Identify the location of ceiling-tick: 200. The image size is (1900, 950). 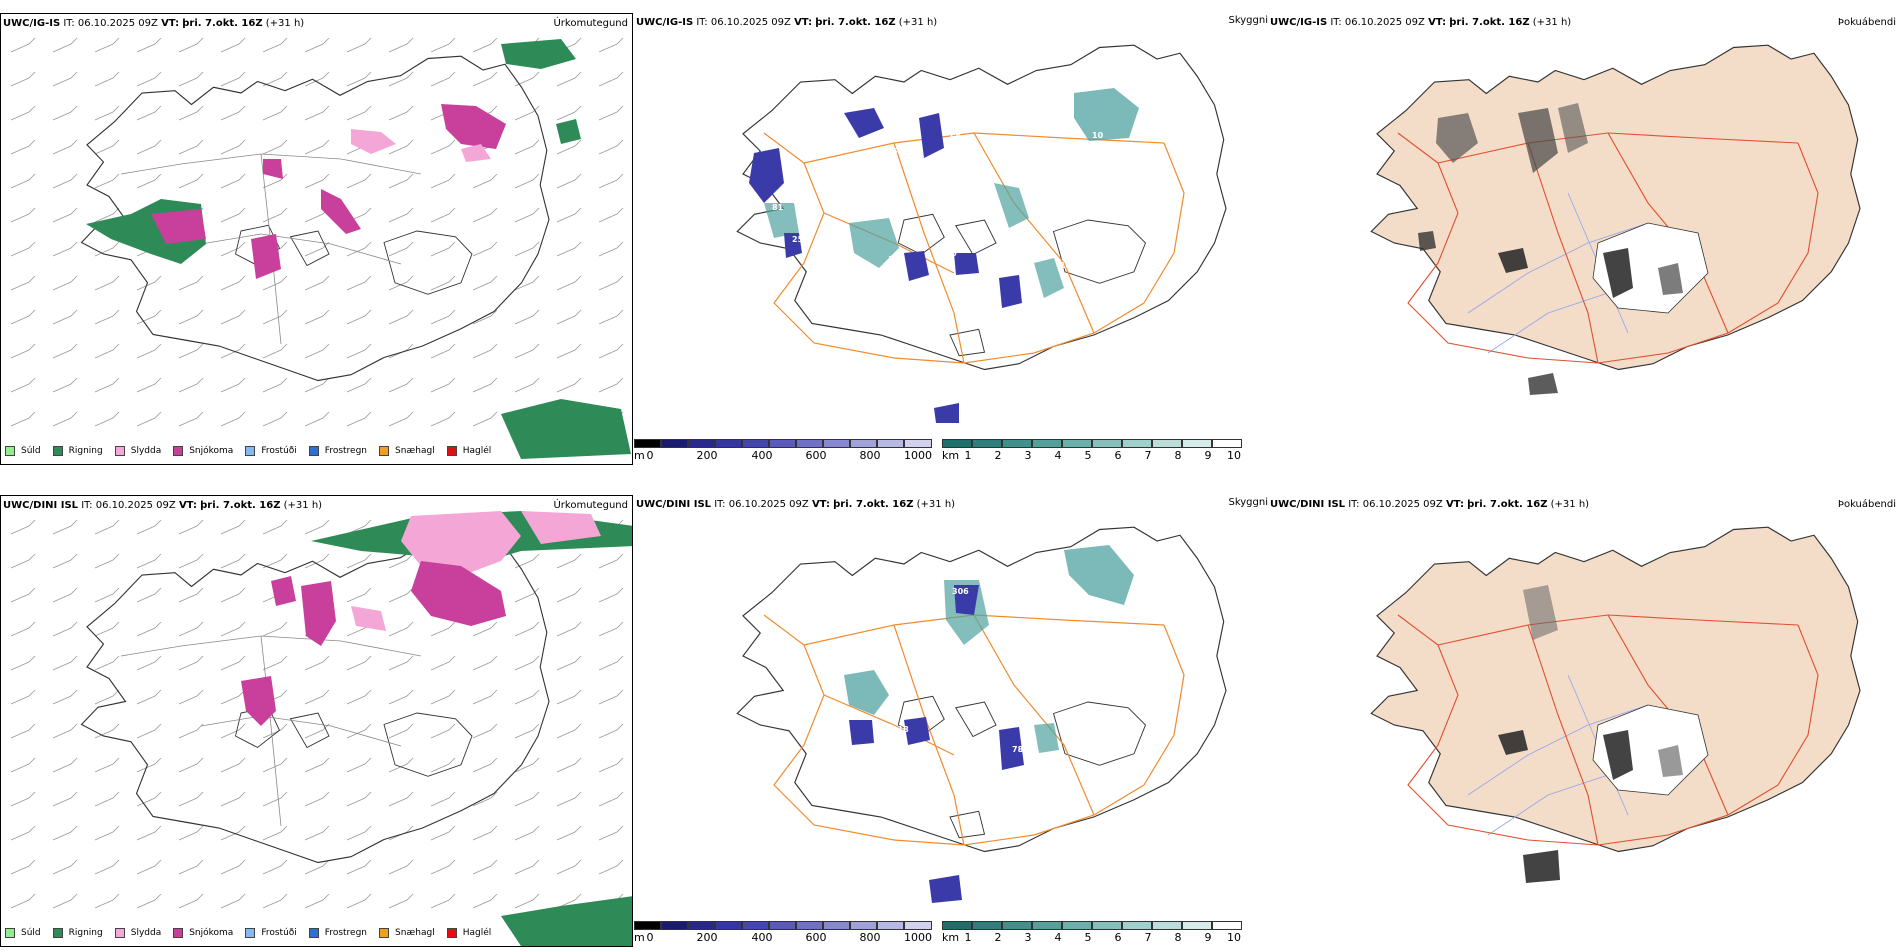
(707, 937).